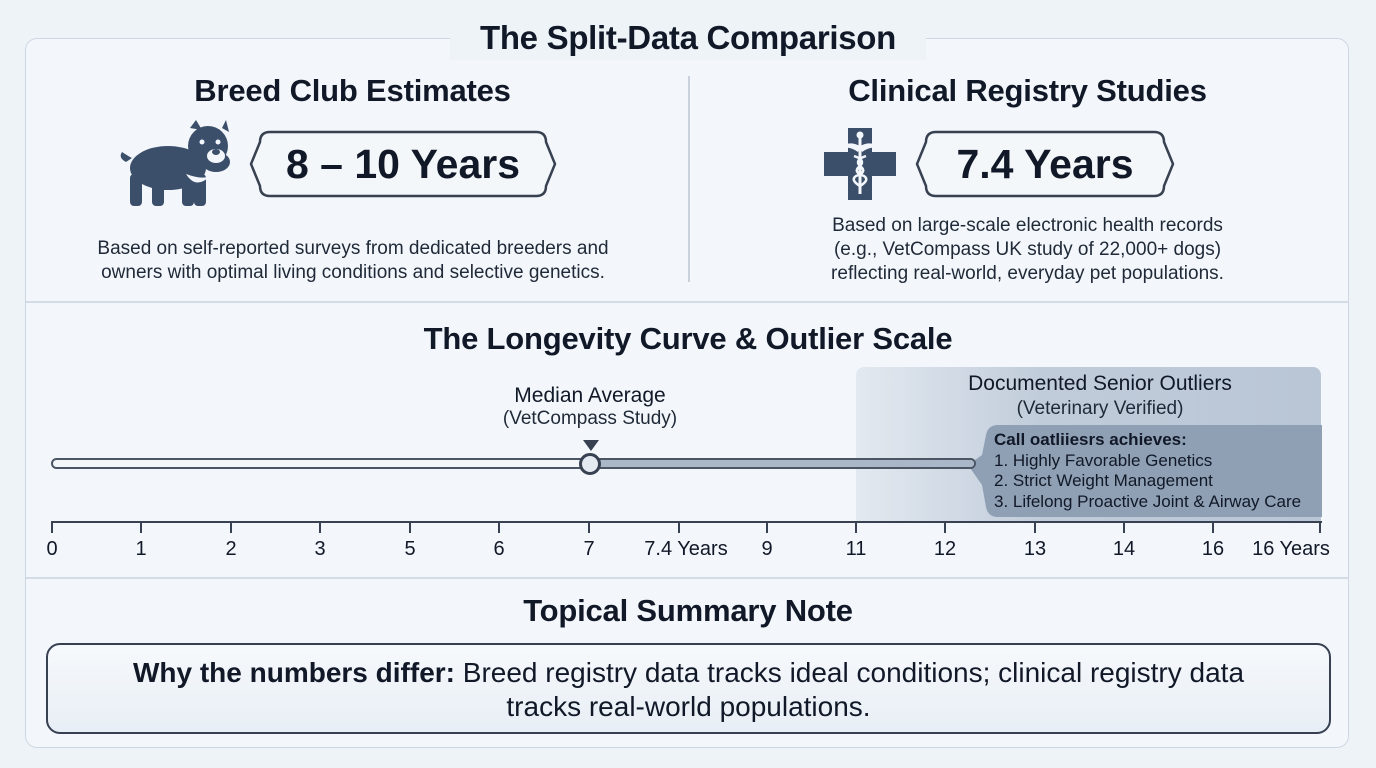 This screenshot has height=768, width=1376. What do you see at coordinates (590, 464) in the screenshot?
I see `median-marker` at bounding box center [590, 464].